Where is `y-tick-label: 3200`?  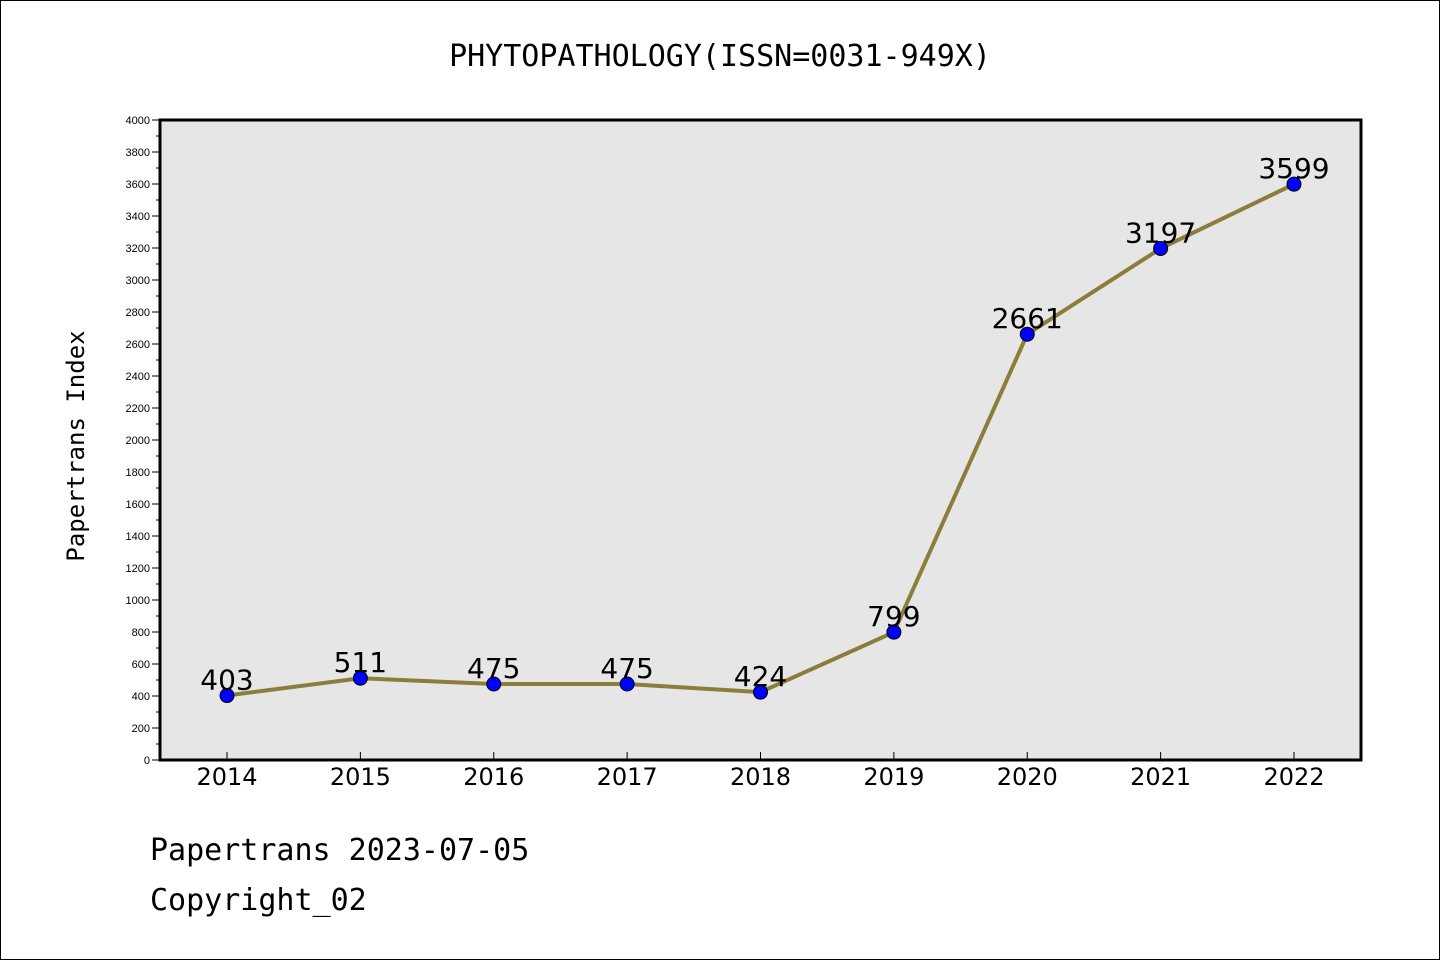
y-tick-label: 3200 is located at coordinates (138, 249).